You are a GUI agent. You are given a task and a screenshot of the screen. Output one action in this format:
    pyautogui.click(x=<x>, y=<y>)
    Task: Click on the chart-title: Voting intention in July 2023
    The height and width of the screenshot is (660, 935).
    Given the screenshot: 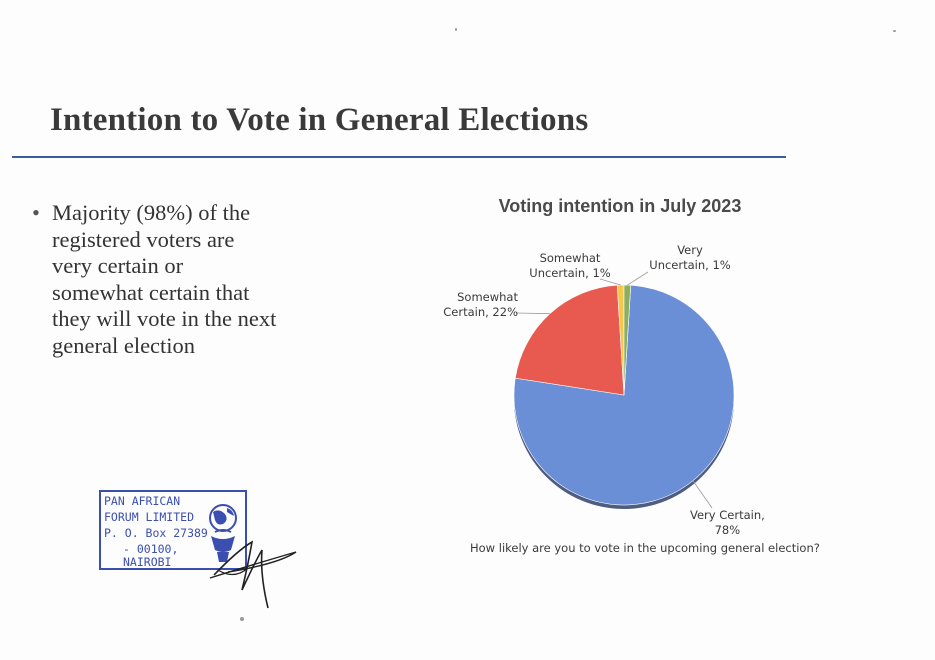 What is the action you would take?
    pyautogui.click(x=620, y=206)
    